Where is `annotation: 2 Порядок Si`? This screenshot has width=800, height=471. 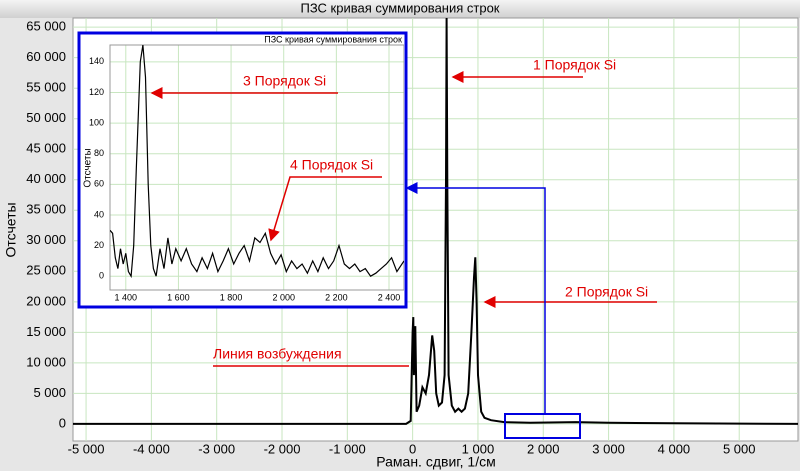
annotation: 2 Порядок Si is located at coordinates (606, 292).